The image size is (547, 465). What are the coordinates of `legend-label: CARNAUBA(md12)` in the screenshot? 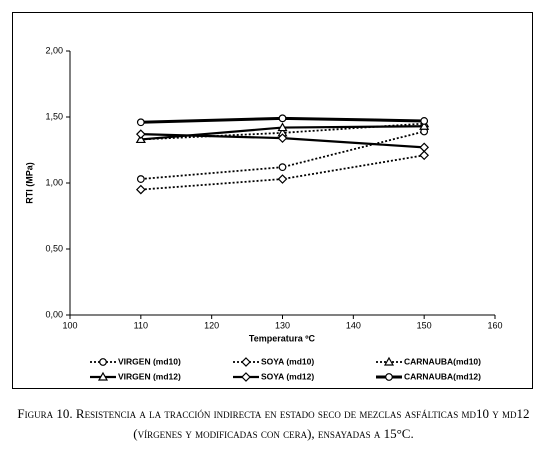 It's located at (442, 376).